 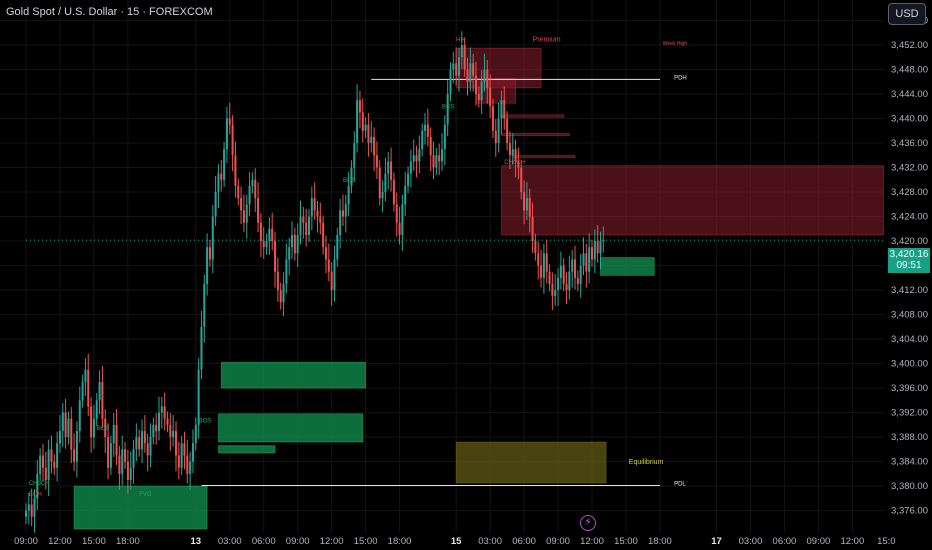 What do you see at coordinates (588, 523) in the screenshot?
I see `lightning-icon: ⚡` at bounding box center [588, 523].